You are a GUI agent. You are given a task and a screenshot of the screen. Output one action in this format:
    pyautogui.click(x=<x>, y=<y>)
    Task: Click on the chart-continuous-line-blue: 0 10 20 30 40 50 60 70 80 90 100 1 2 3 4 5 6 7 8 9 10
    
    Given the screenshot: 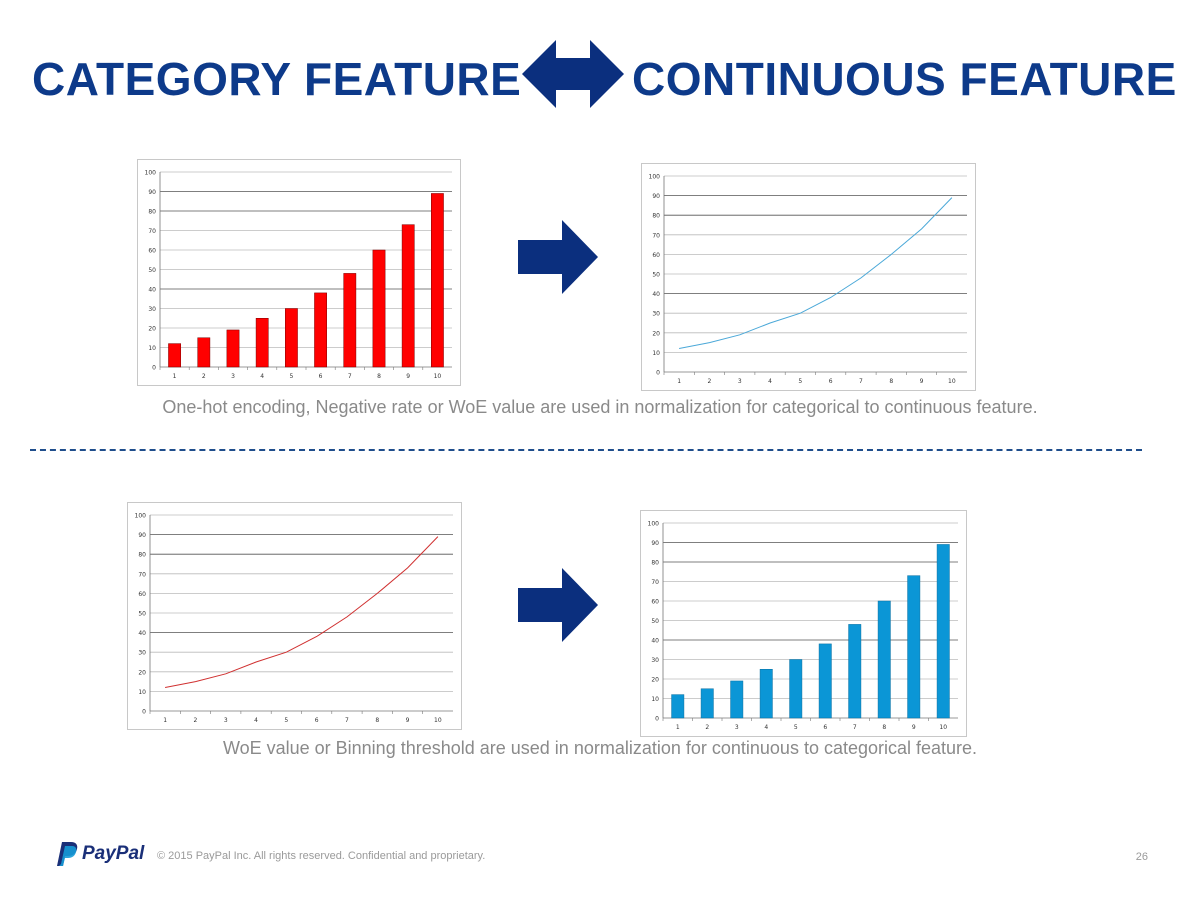 What is the action you would take?
    pyautogui.click(x=808, y=277)
    